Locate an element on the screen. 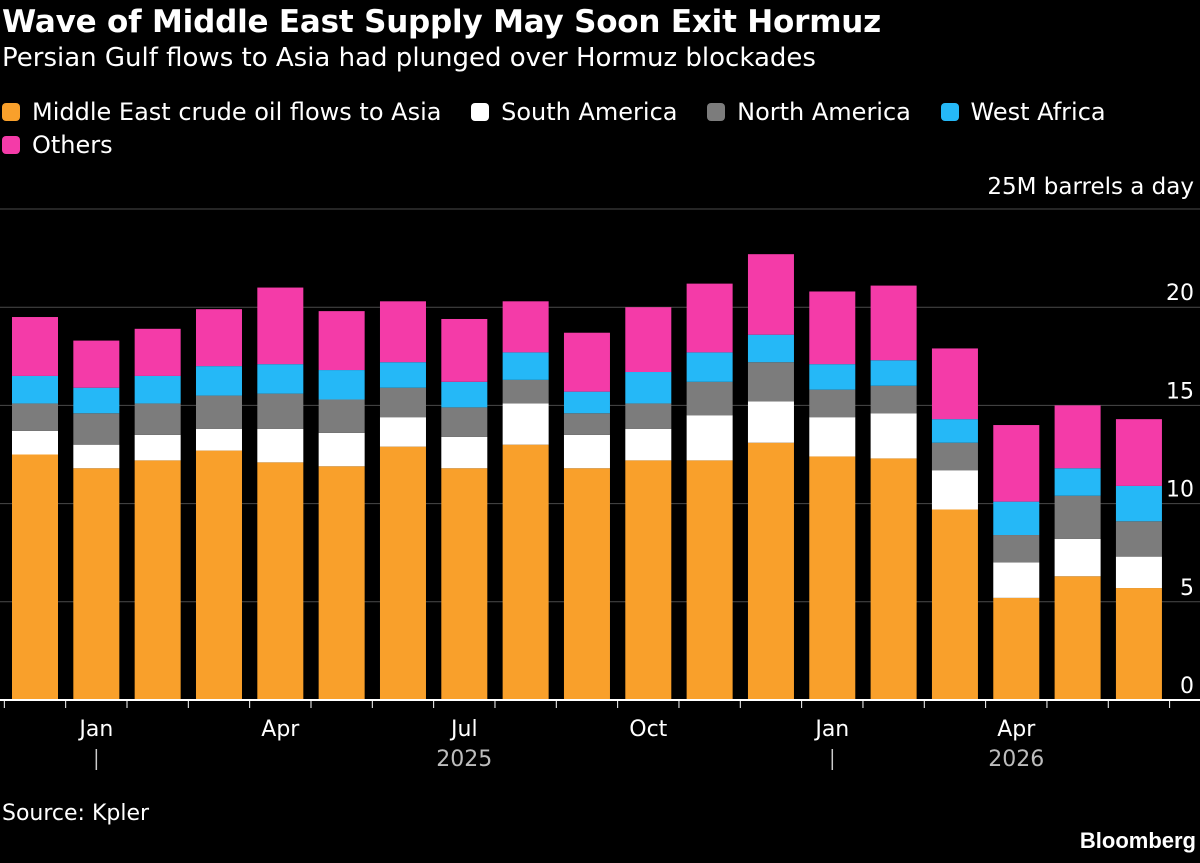  legend-item-north-america: North America is located at coordinates (809, 112).